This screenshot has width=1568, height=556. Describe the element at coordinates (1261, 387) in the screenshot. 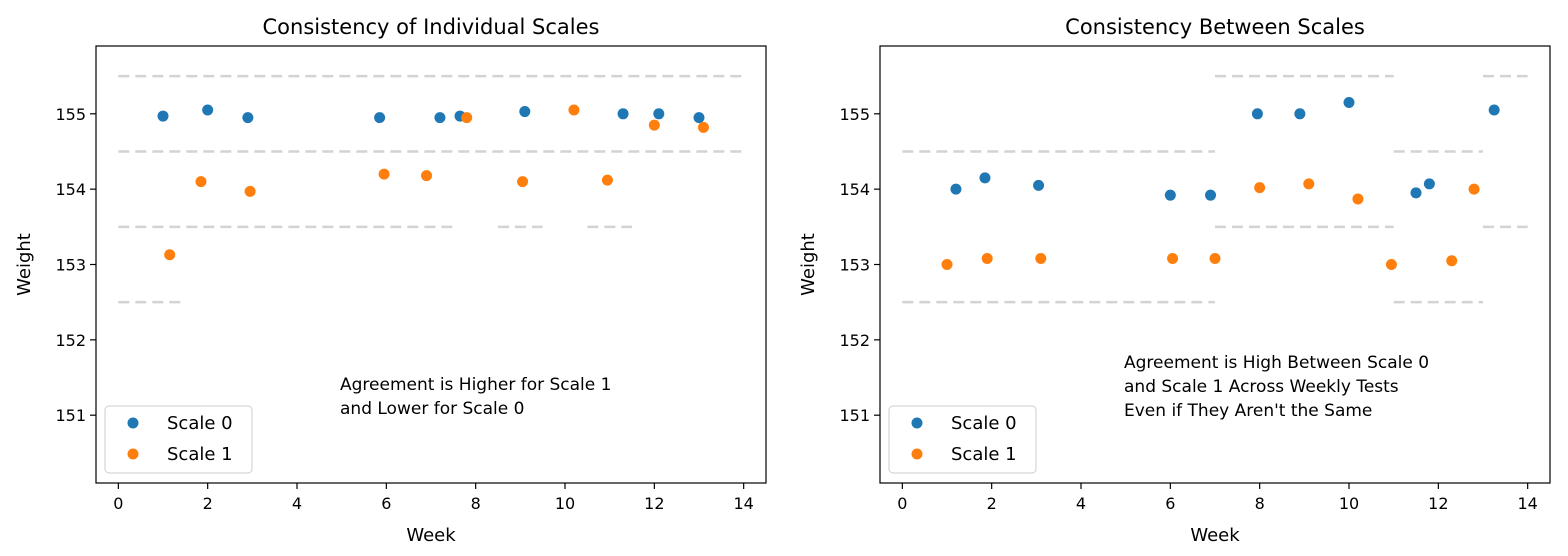

I see `annotation-line: and Scale 1 Across Weekly Tests` at that location.